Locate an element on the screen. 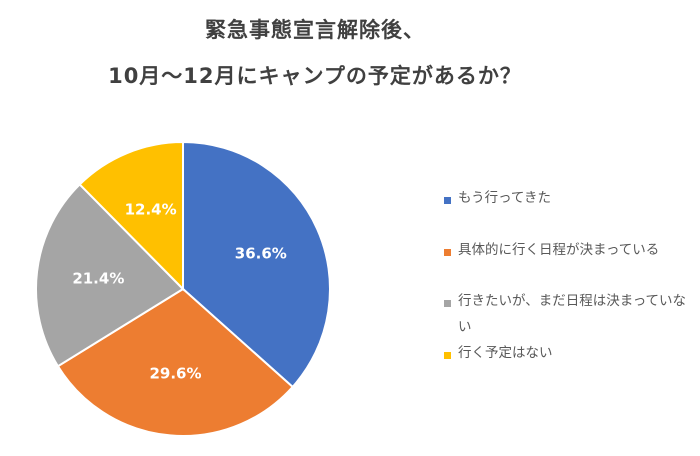 The image size is (700, 456). data-label-scheduled: 29.6% is located at coordinates (175, 373).